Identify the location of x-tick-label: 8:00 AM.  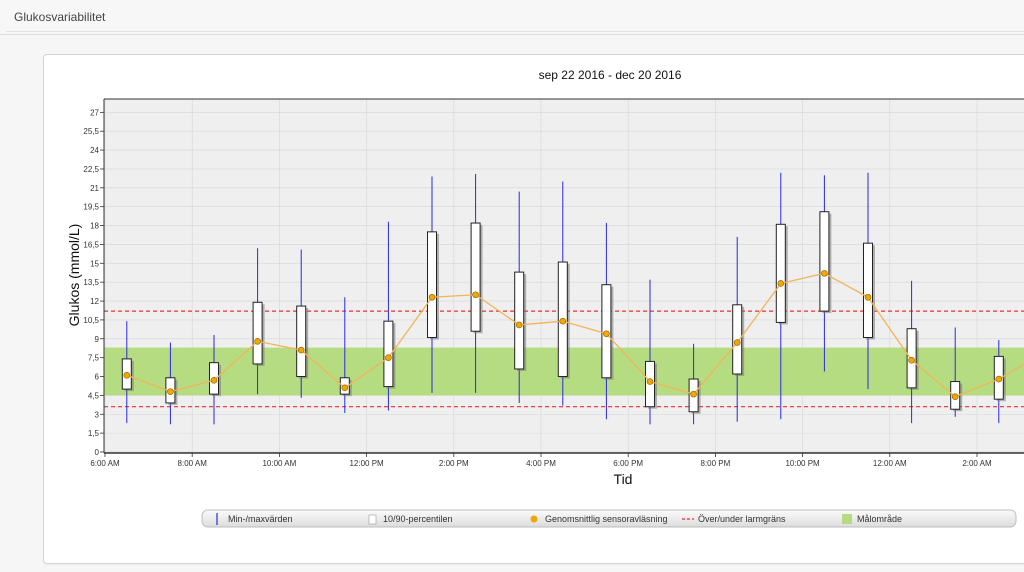
(193, 463).